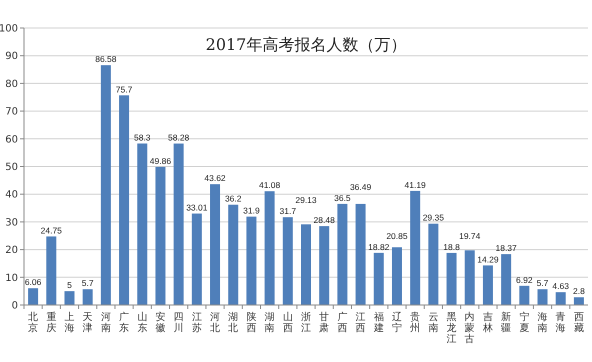 The image size is (592, 362). I want to click on y-tick-label: 20, so click(11, 250).